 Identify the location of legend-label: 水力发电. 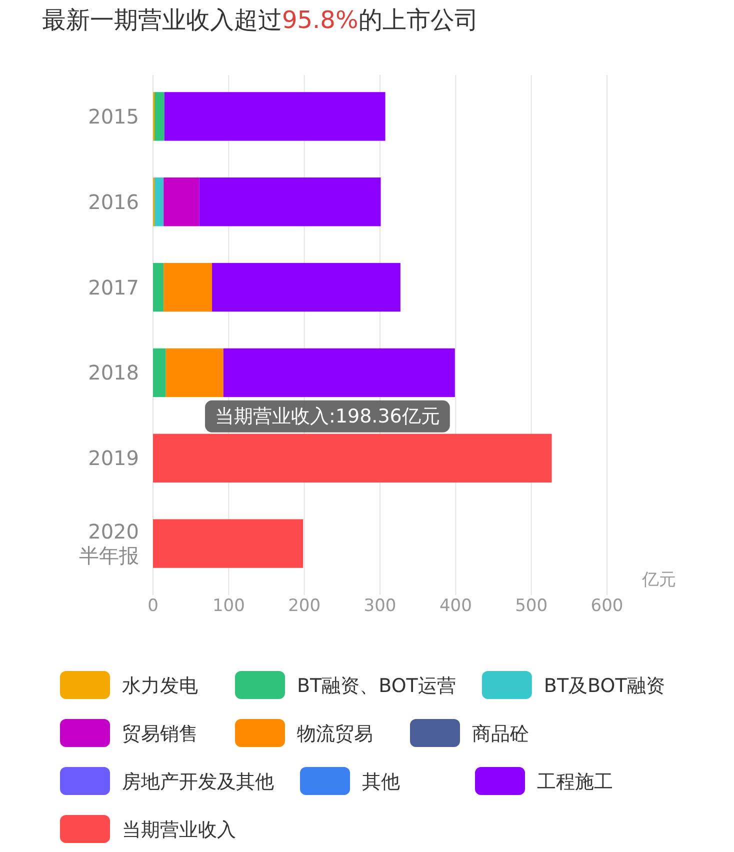
(160, 686).